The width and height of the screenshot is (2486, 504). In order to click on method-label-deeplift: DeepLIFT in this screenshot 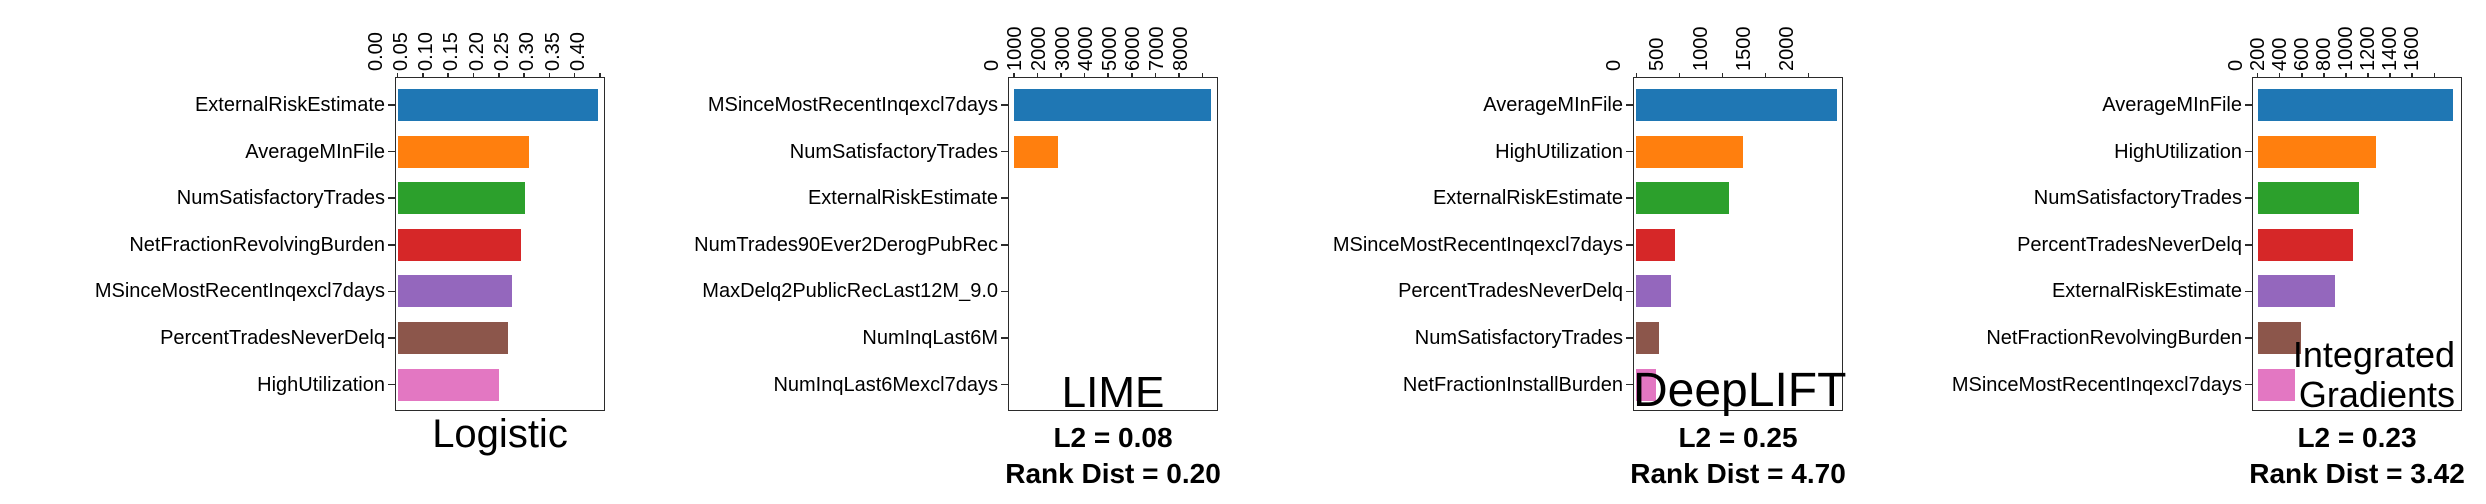, I will do `click(1740, 390)`.